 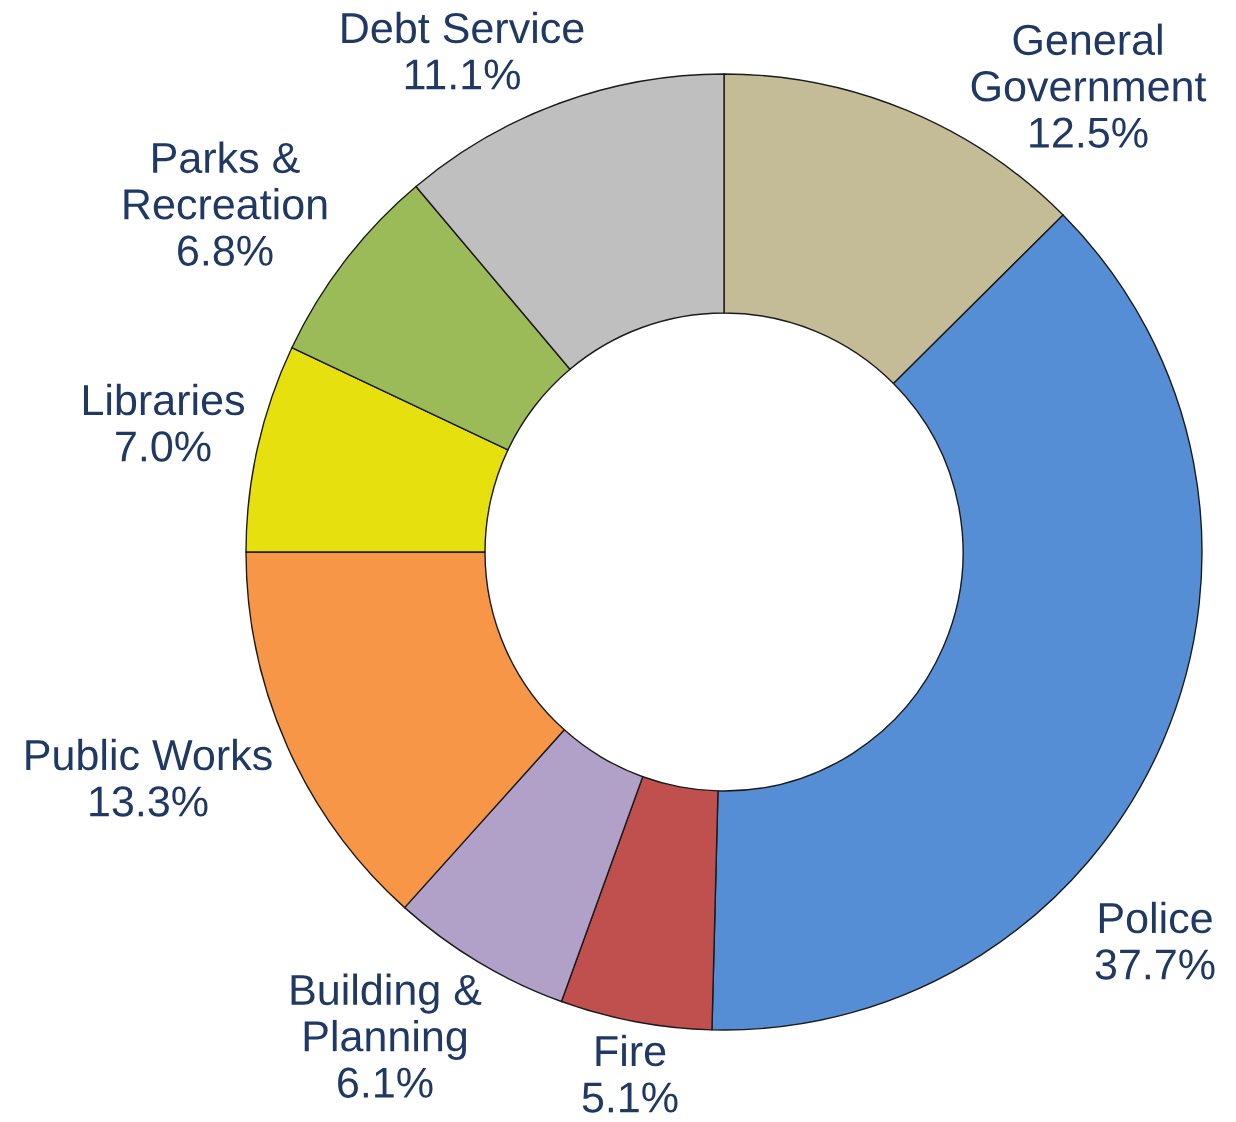 I want to click on data-label: 12.5%, so click(x=1089, y=132).